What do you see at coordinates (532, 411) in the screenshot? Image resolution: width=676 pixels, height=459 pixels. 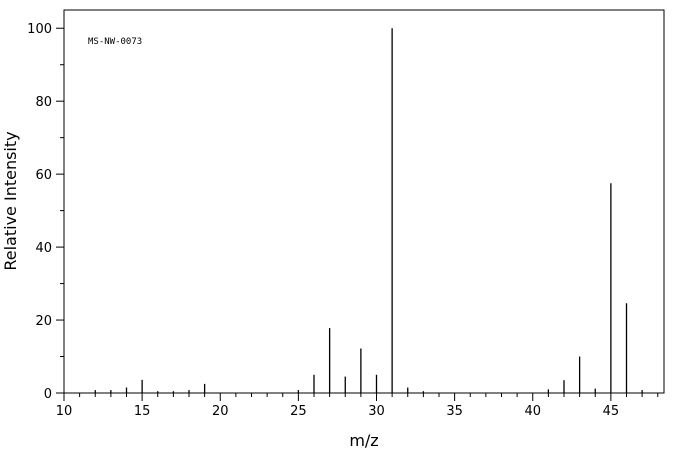 I see `x-tick-label: 40` at bounding box center [532, 411].